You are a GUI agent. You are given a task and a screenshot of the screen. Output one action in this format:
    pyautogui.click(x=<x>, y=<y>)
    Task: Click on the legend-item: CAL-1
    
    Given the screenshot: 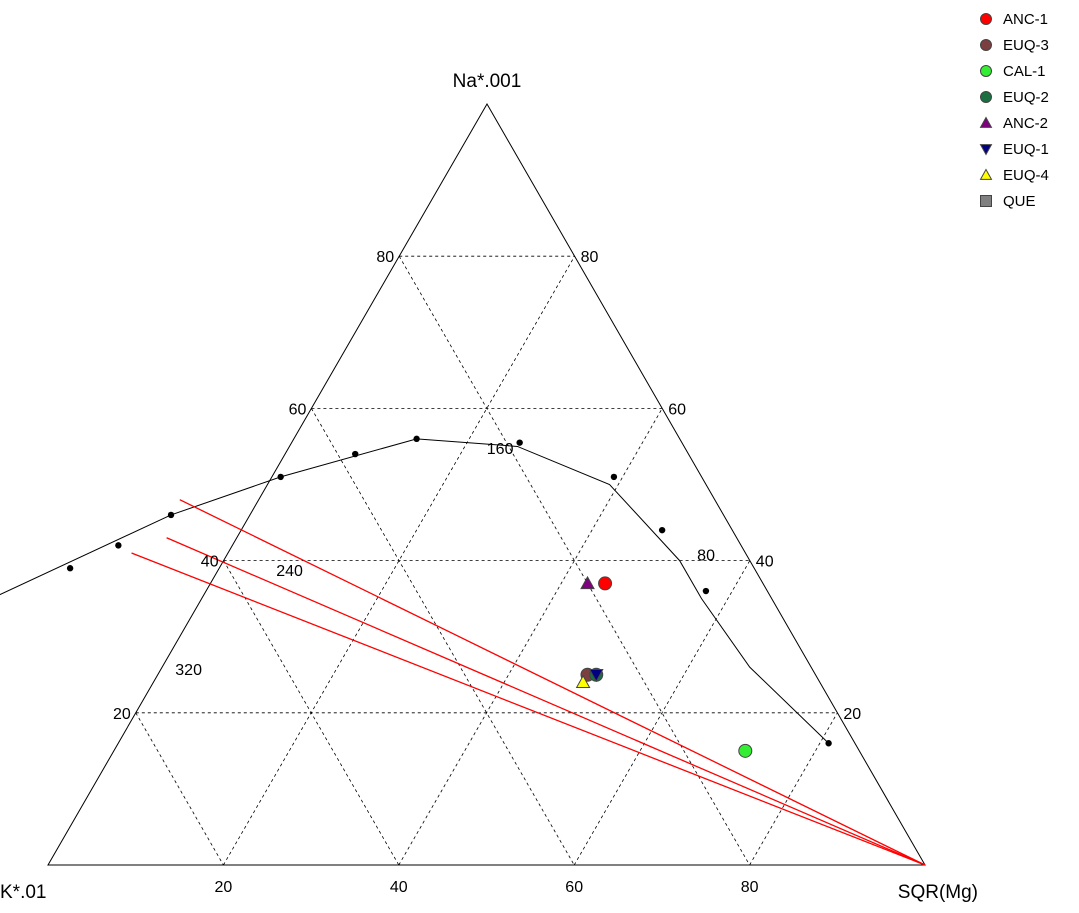 What is the action you would take?
    pyautogui.click(x=1027, y=71)
    